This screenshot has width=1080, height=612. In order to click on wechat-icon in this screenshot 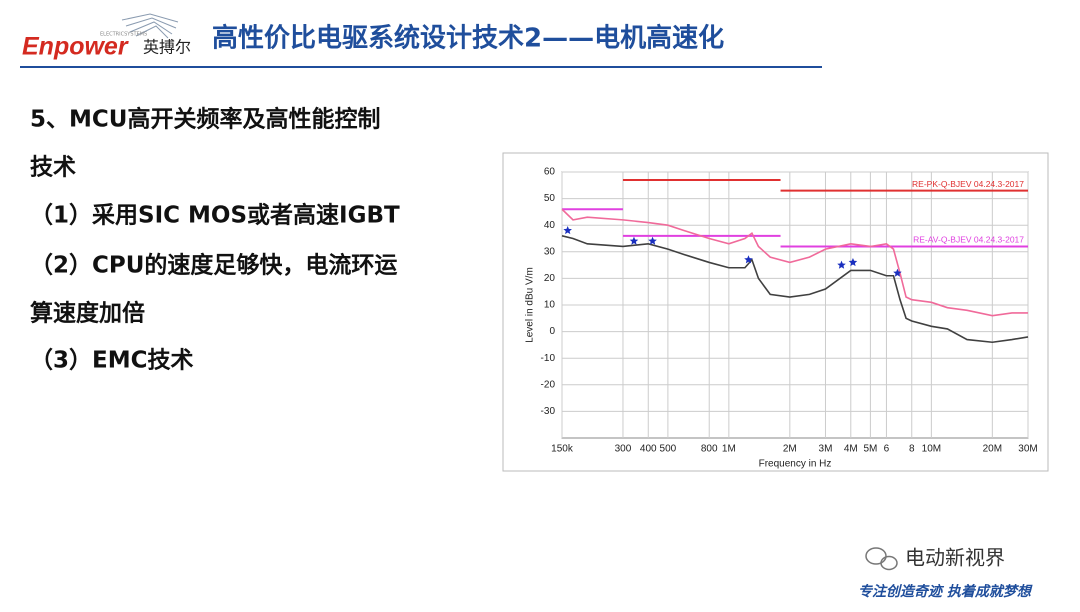, I will do `click(881, 559)`.